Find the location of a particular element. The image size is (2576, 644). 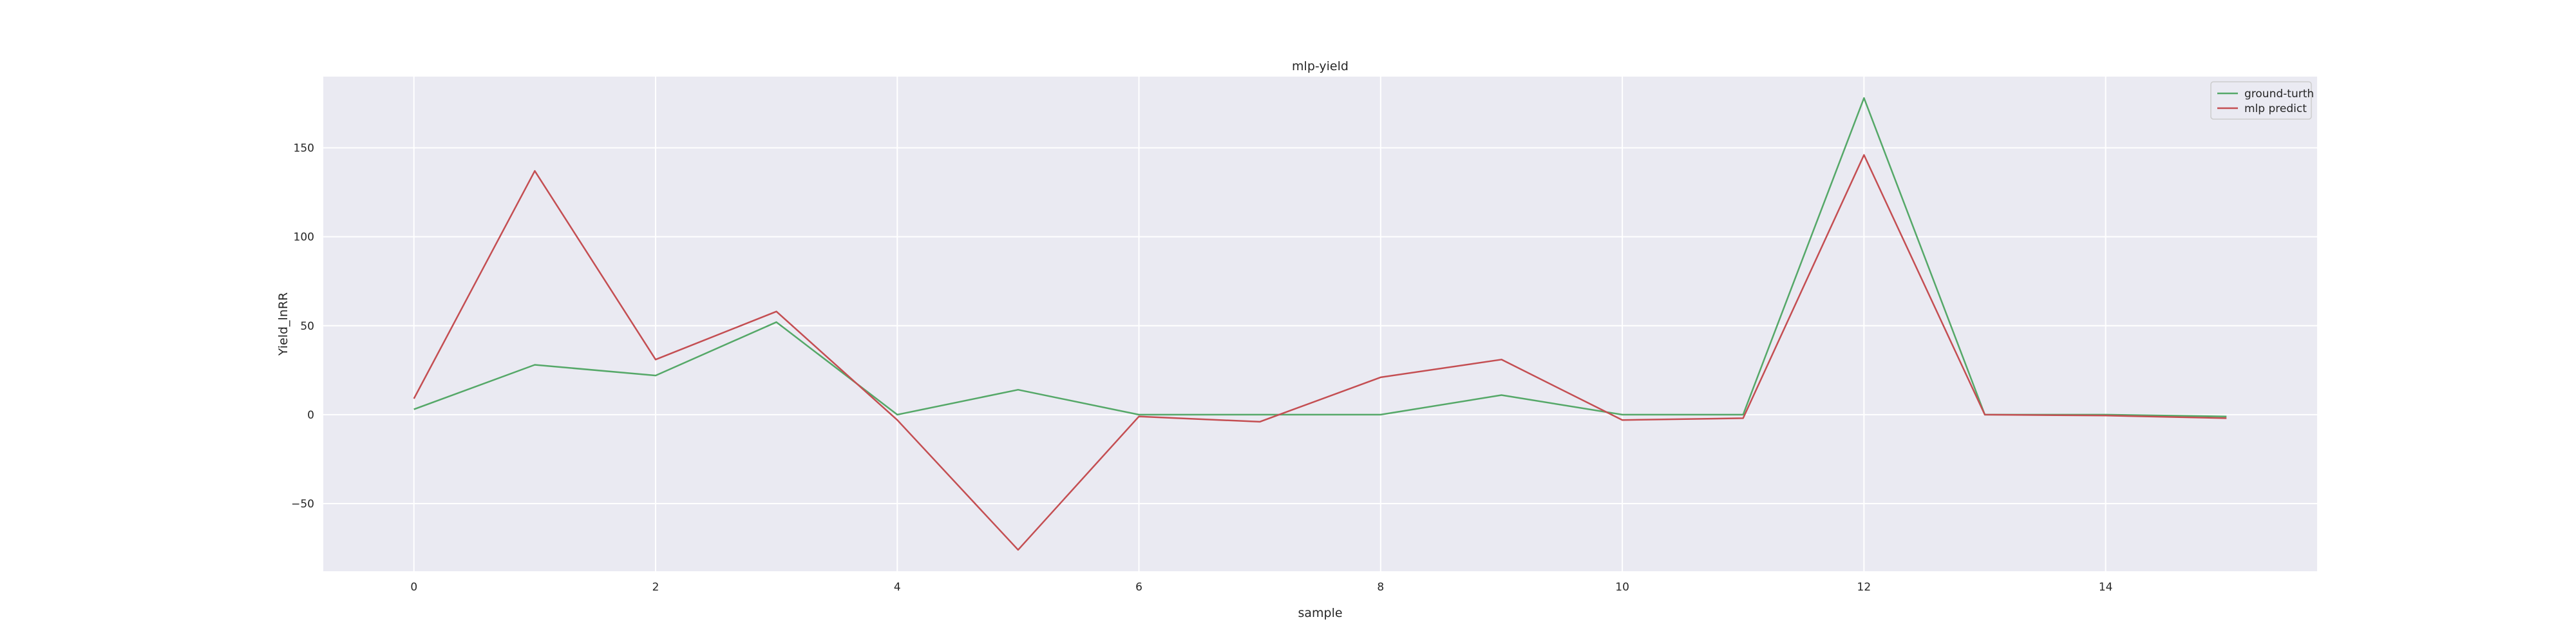

x-tick-label: 4 is located at coordinates (898, 587).